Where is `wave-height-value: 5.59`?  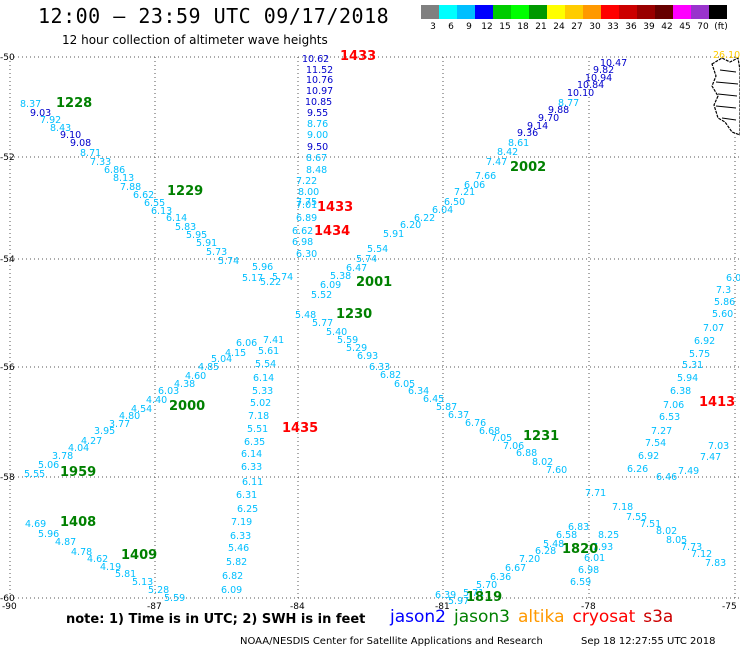
wave-height-value: 5.59 is located at coordinates (347, 340).